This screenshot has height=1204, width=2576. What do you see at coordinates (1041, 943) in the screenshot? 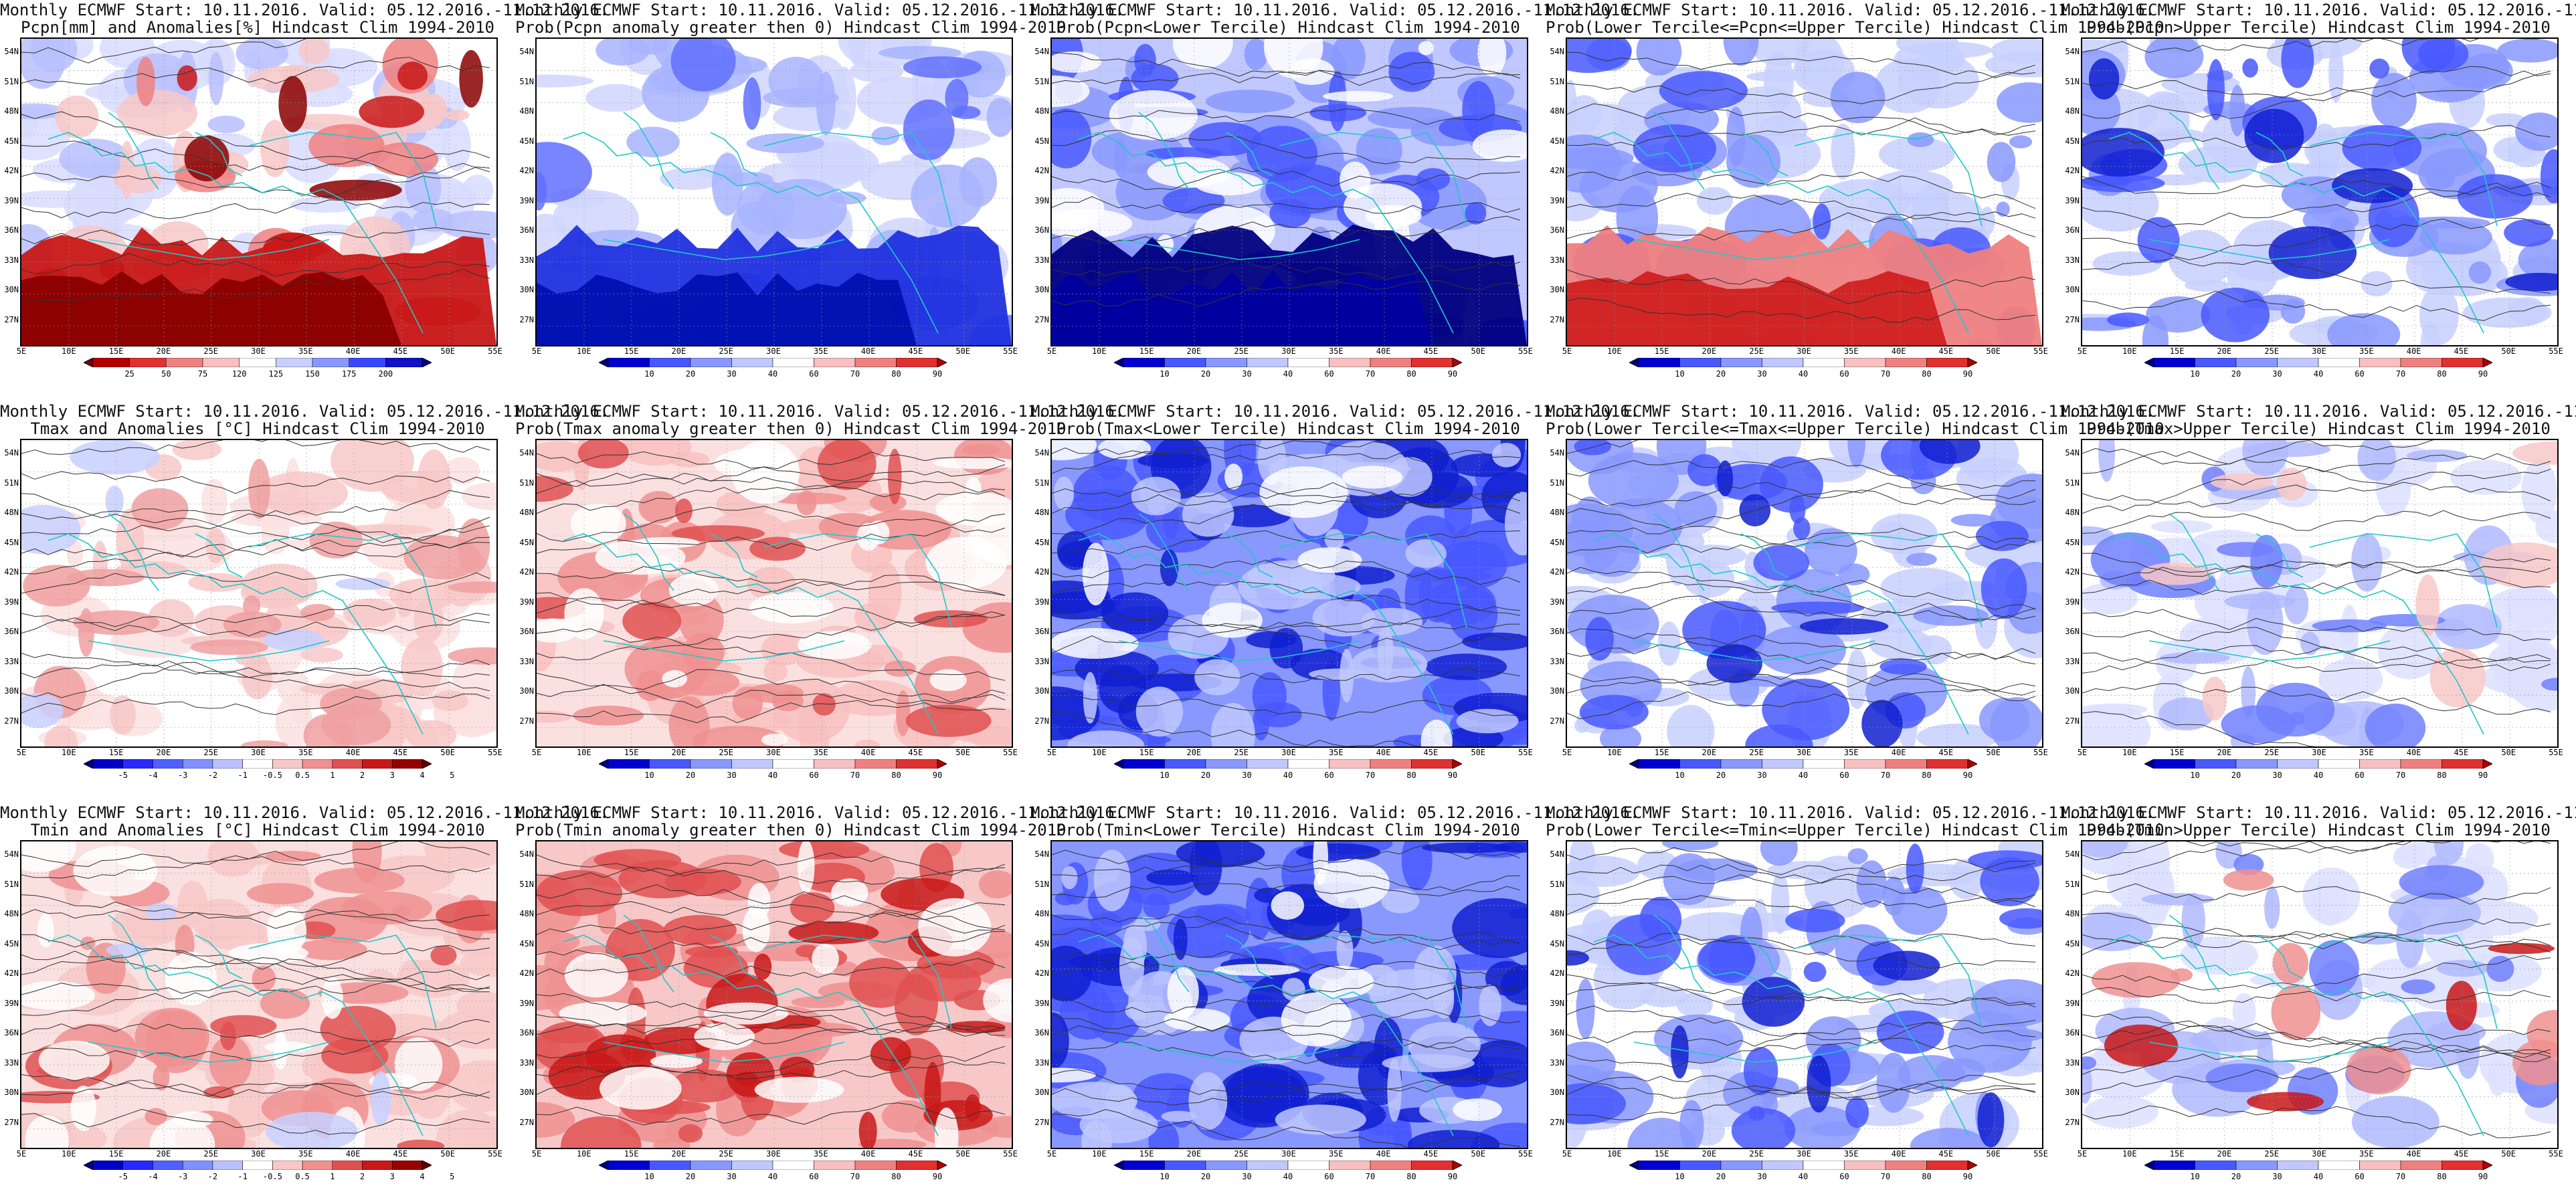
I see `lat-tick-label: 45N` at bounding box center [1041, 943].